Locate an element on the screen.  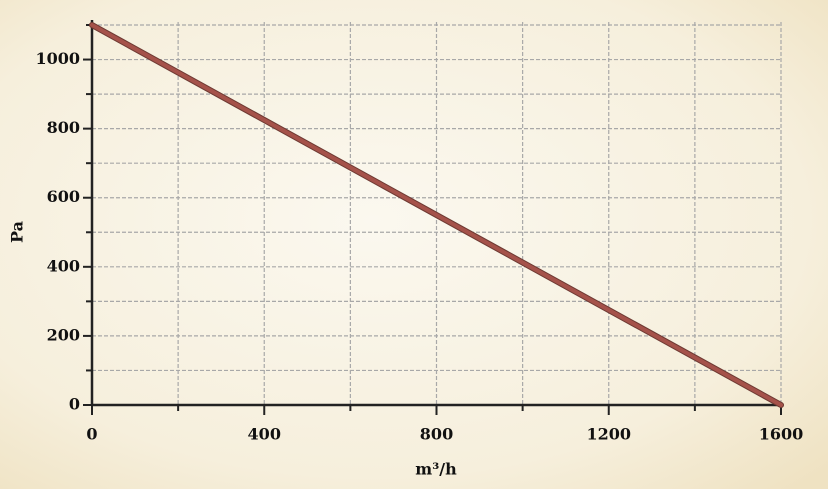
y-tick-label: 400 is located at coordinates (63, 265).